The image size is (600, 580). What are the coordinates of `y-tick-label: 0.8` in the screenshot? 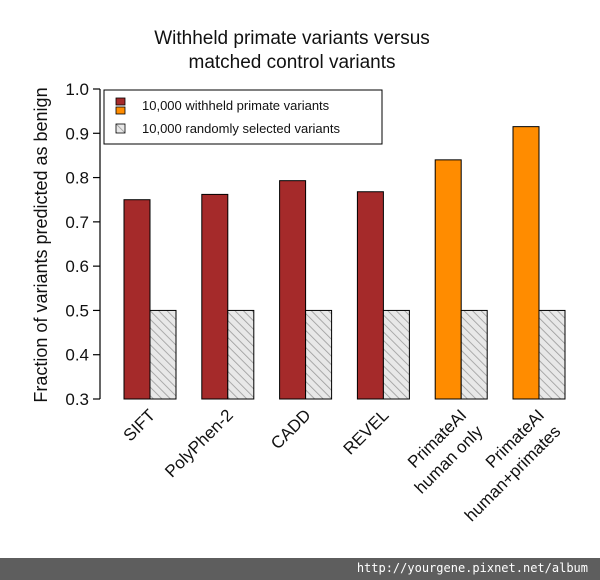 It's located at (77, 178).